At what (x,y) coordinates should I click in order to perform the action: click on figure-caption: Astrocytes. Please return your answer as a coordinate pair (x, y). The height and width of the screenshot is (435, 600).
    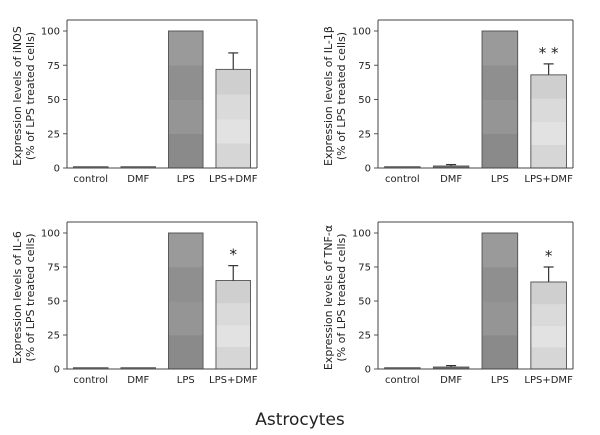
    Looking at the image, I should click on (300, 420).